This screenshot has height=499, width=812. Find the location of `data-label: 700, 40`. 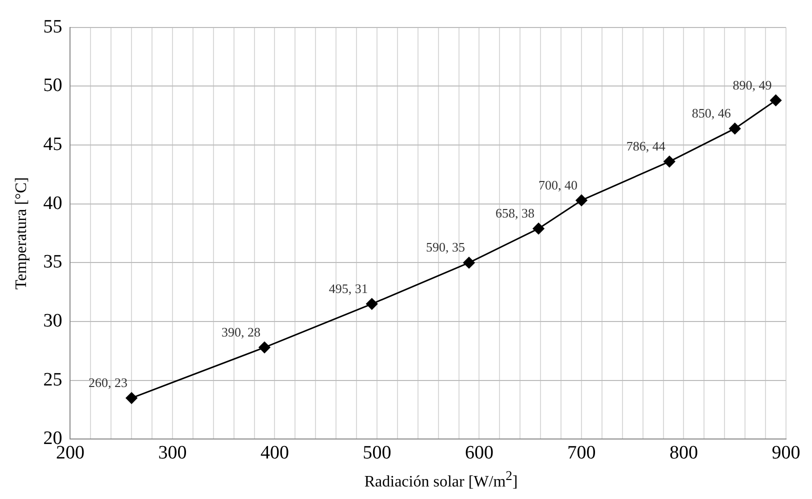

data-label: 700, 40 is located at coordinates (558, 184).